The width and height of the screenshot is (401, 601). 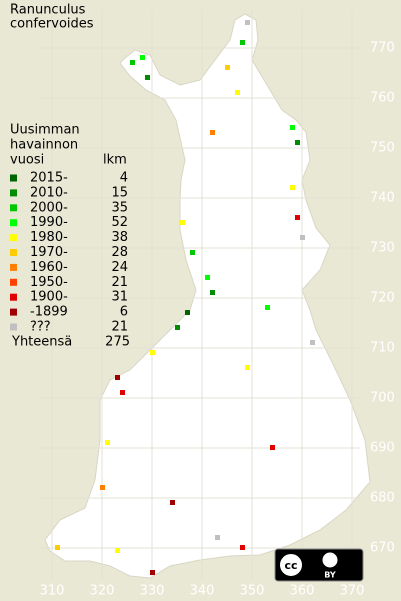 What do you see at coordinates (49, 282) in the screenshot?
I see `legend-label: 1950-` at bounding box center [49, 282].